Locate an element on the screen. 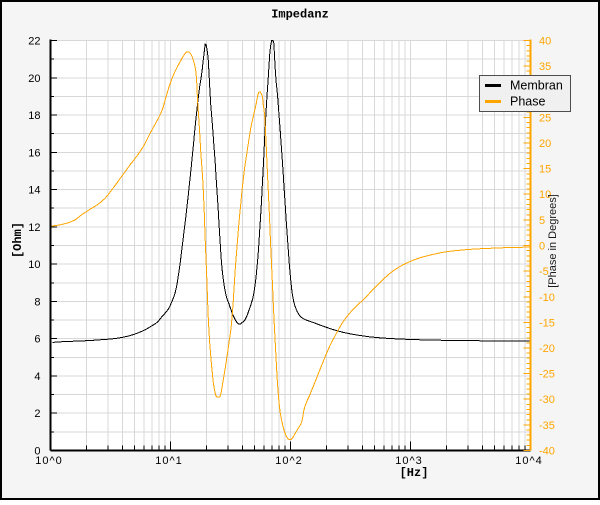  svg-text: 10^3 is located at coordinates (409, 461).